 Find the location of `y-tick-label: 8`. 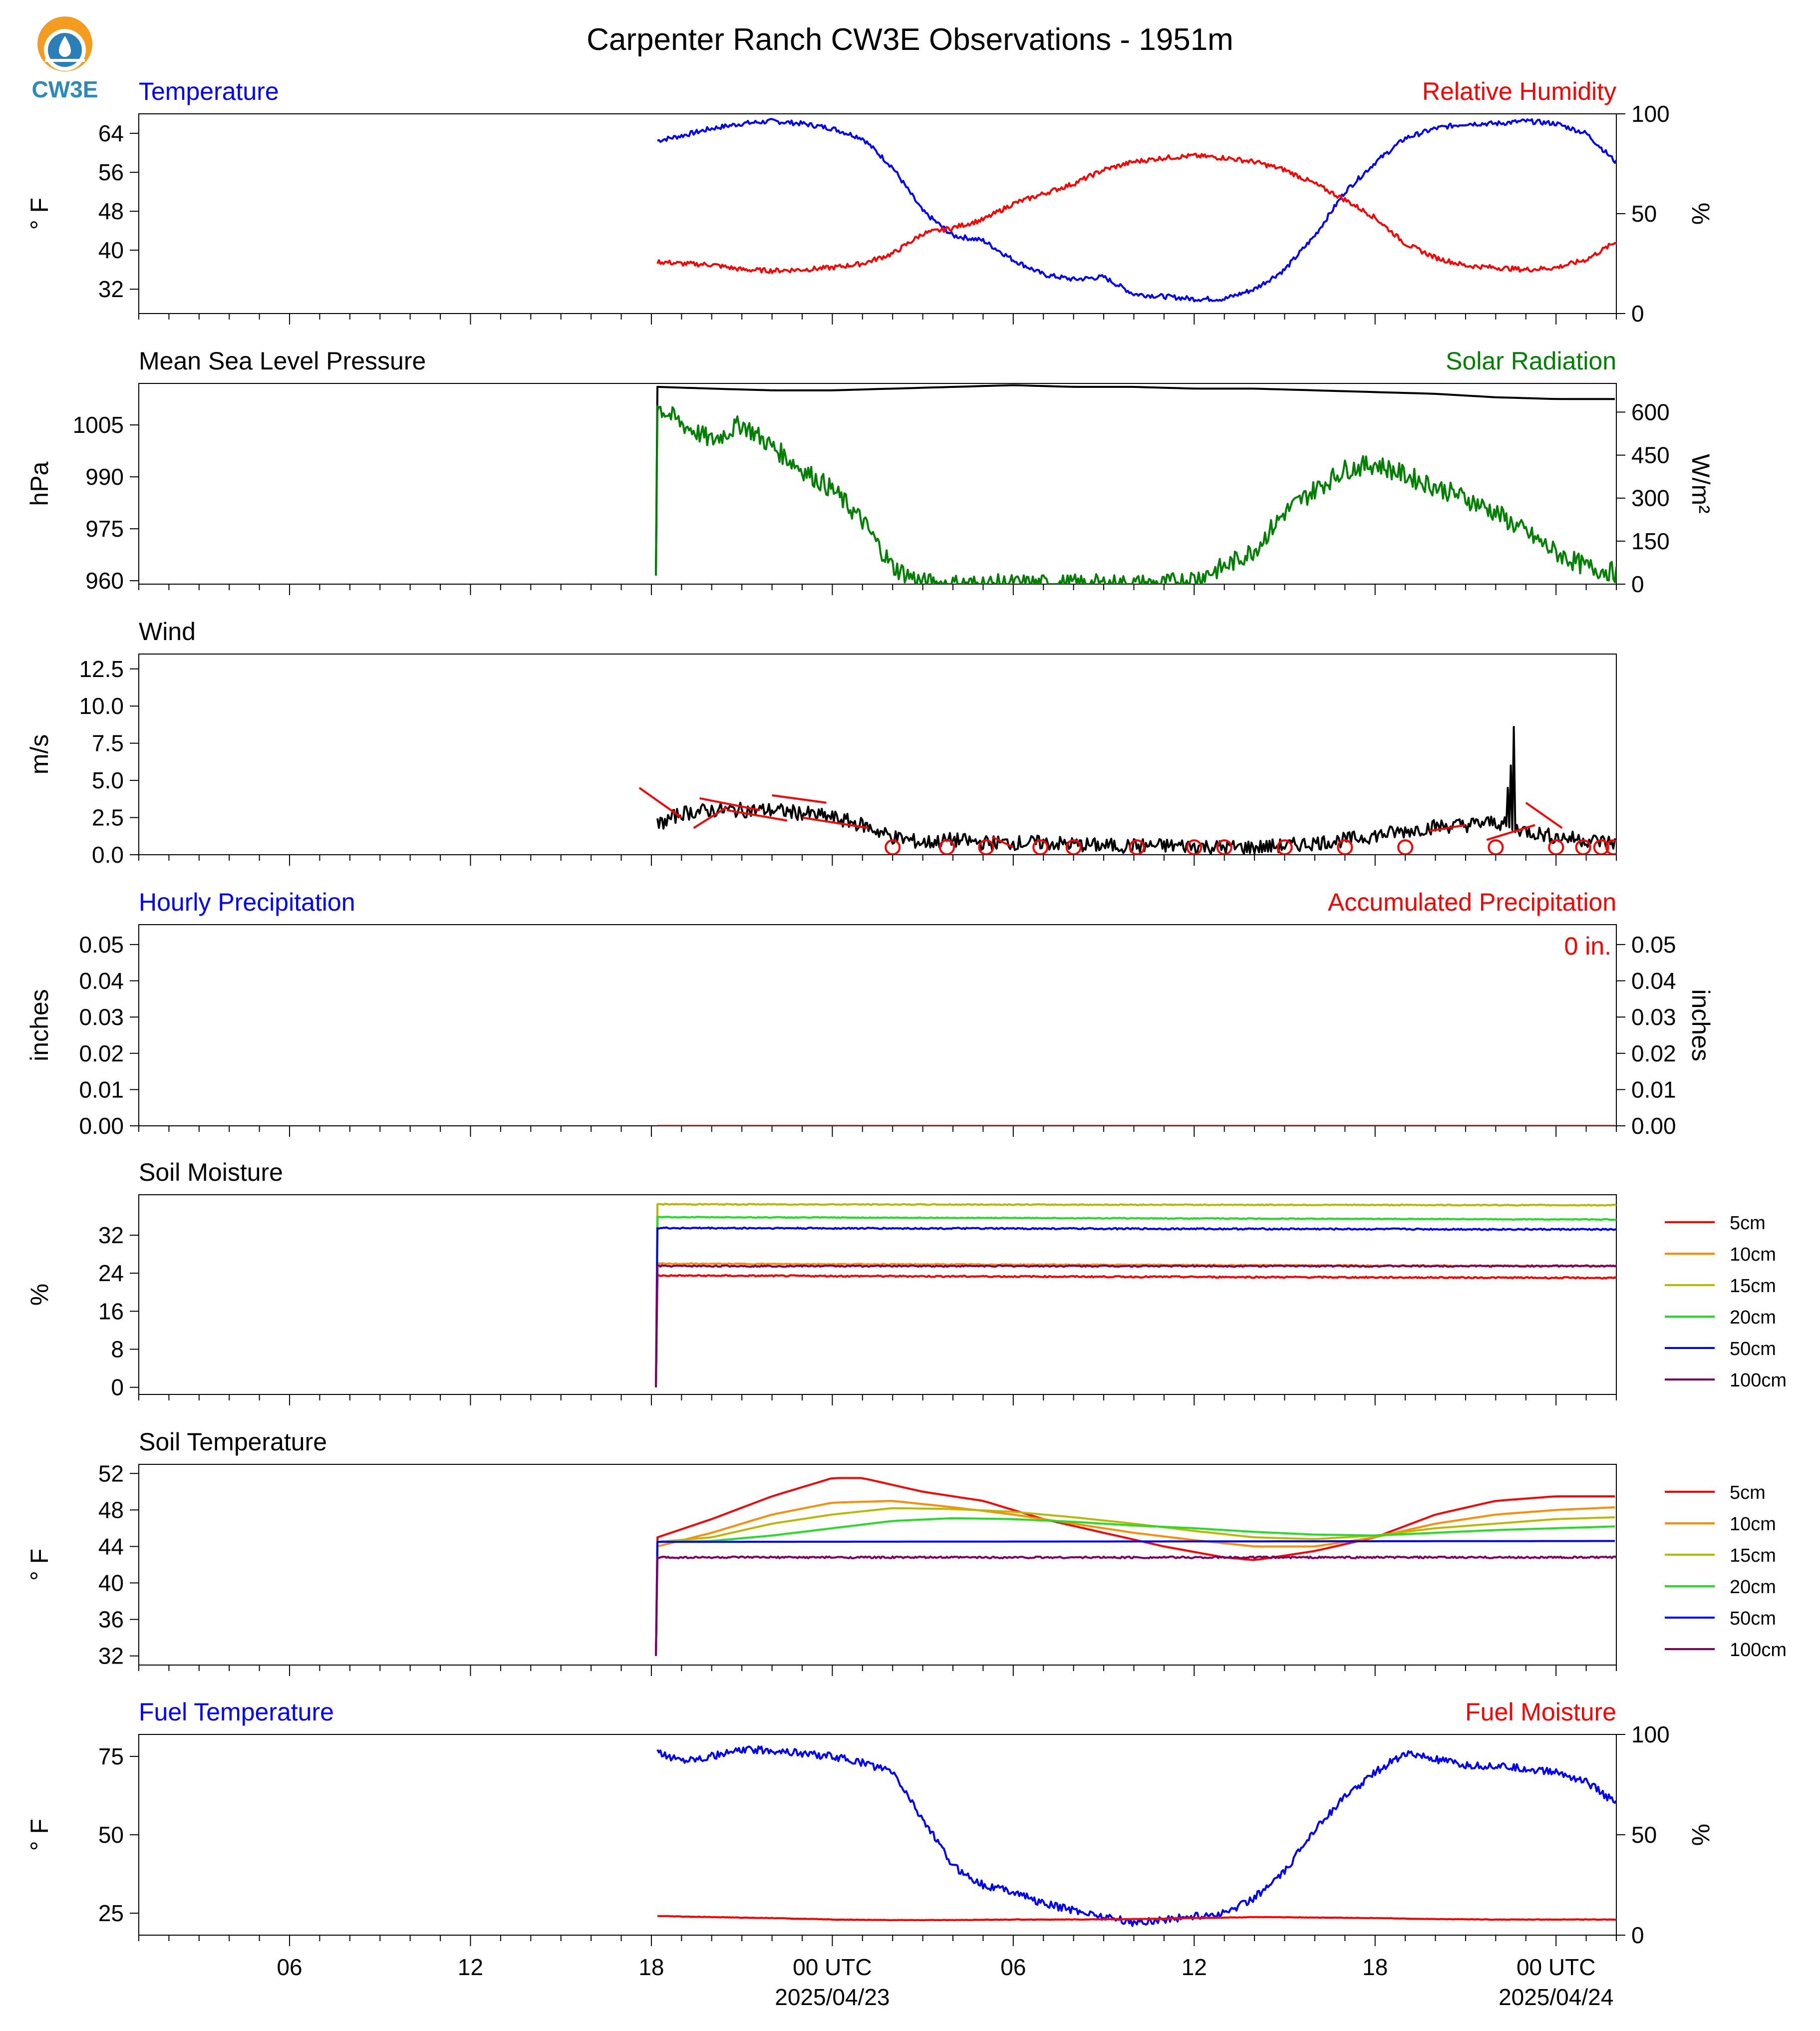

y-tick-label: 8 is located at coordinates (117, 1349).